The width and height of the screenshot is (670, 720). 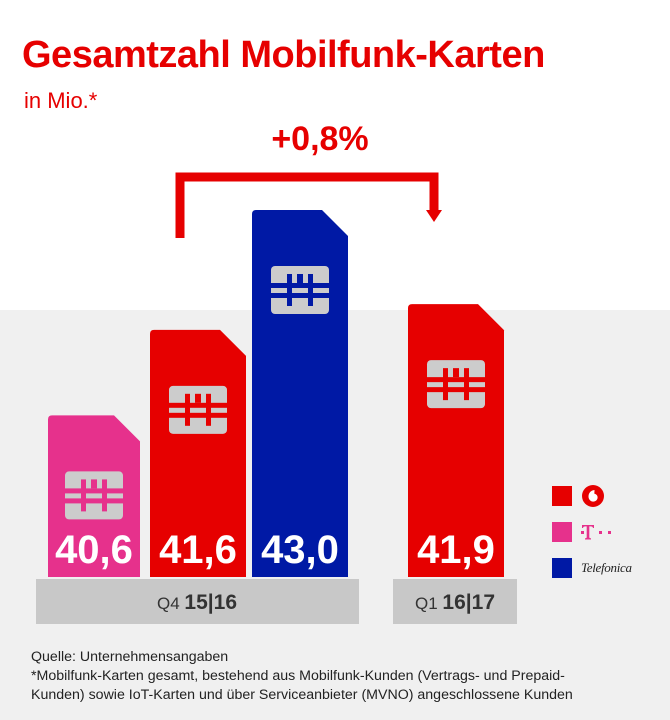 I want to click on source-note: Quelle: Unternehmensangaben, so click(x=130, y=657).